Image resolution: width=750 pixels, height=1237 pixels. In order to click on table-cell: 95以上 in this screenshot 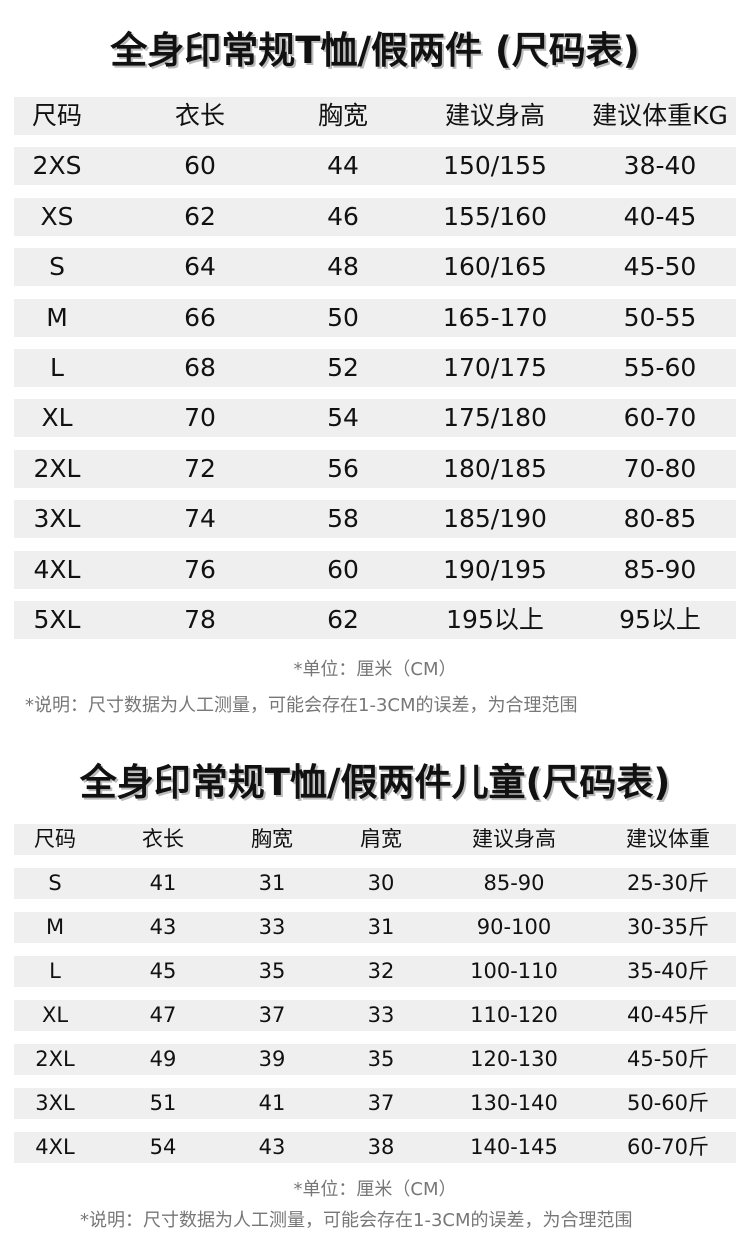, I will do `click(660, 619)`.